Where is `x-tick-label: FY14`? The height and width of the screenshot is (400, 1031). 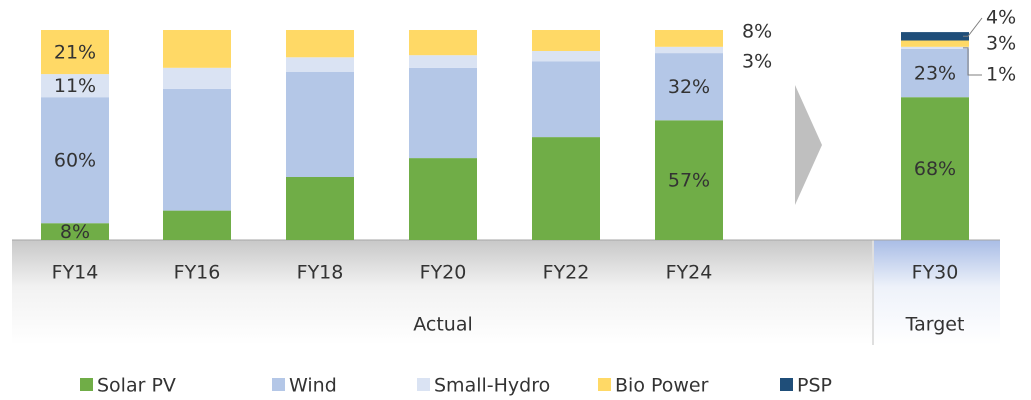 x-tick-label: FY14 is located at coordinates (75, 273).